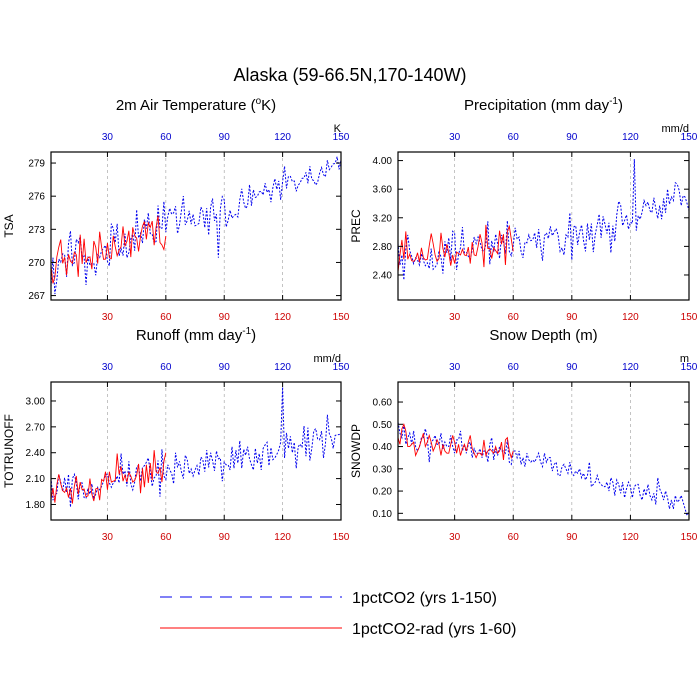  What do you see at coordinates (36, 296) in the screenshot?
I see `ytick-label: 267` at bounding box center [36, 296].